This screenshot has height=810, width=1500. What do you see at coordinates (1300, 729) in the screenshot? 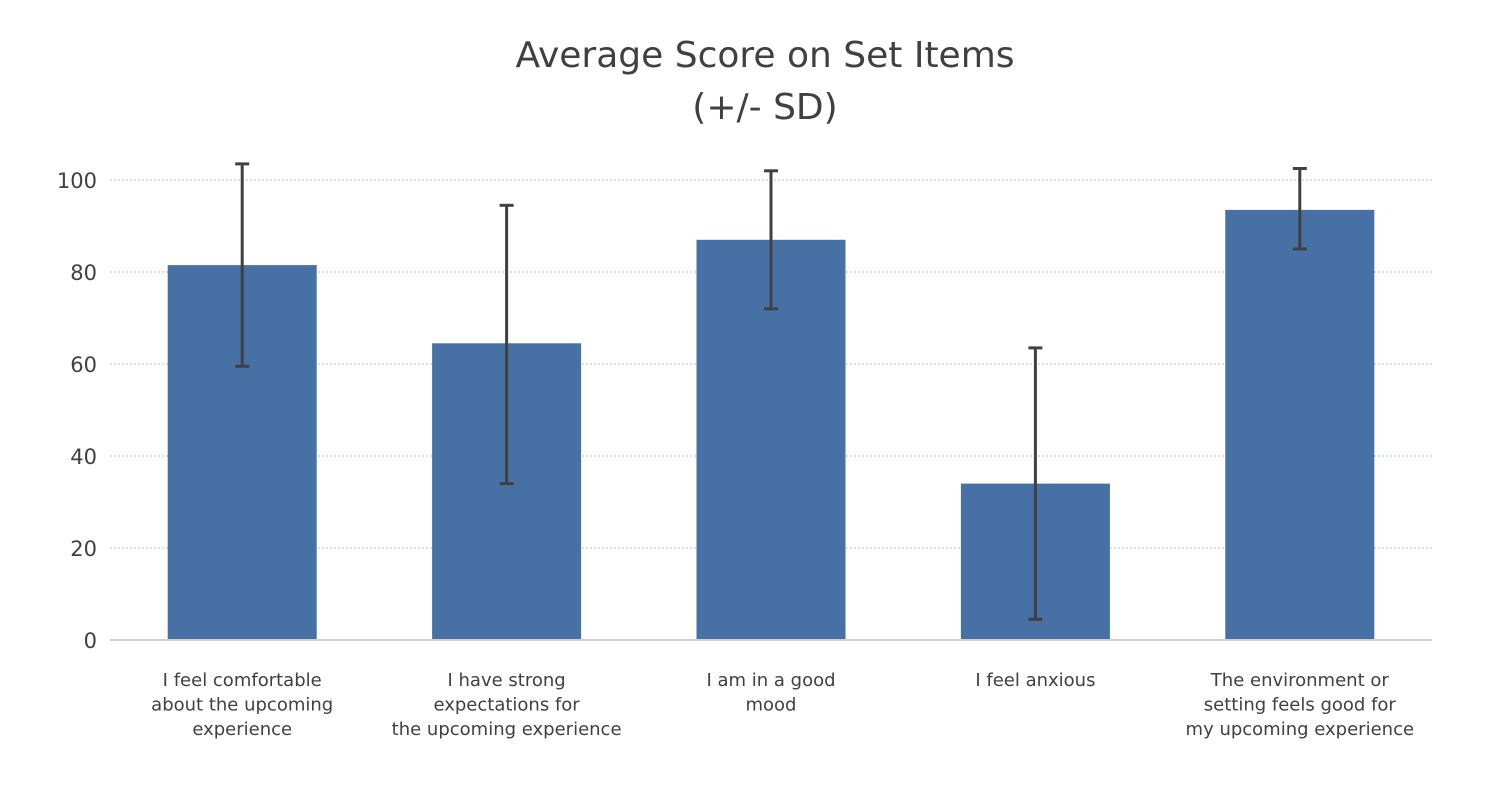
I see `x-category-label-line: my upcoming experience` at bounding box center [1300, 729].